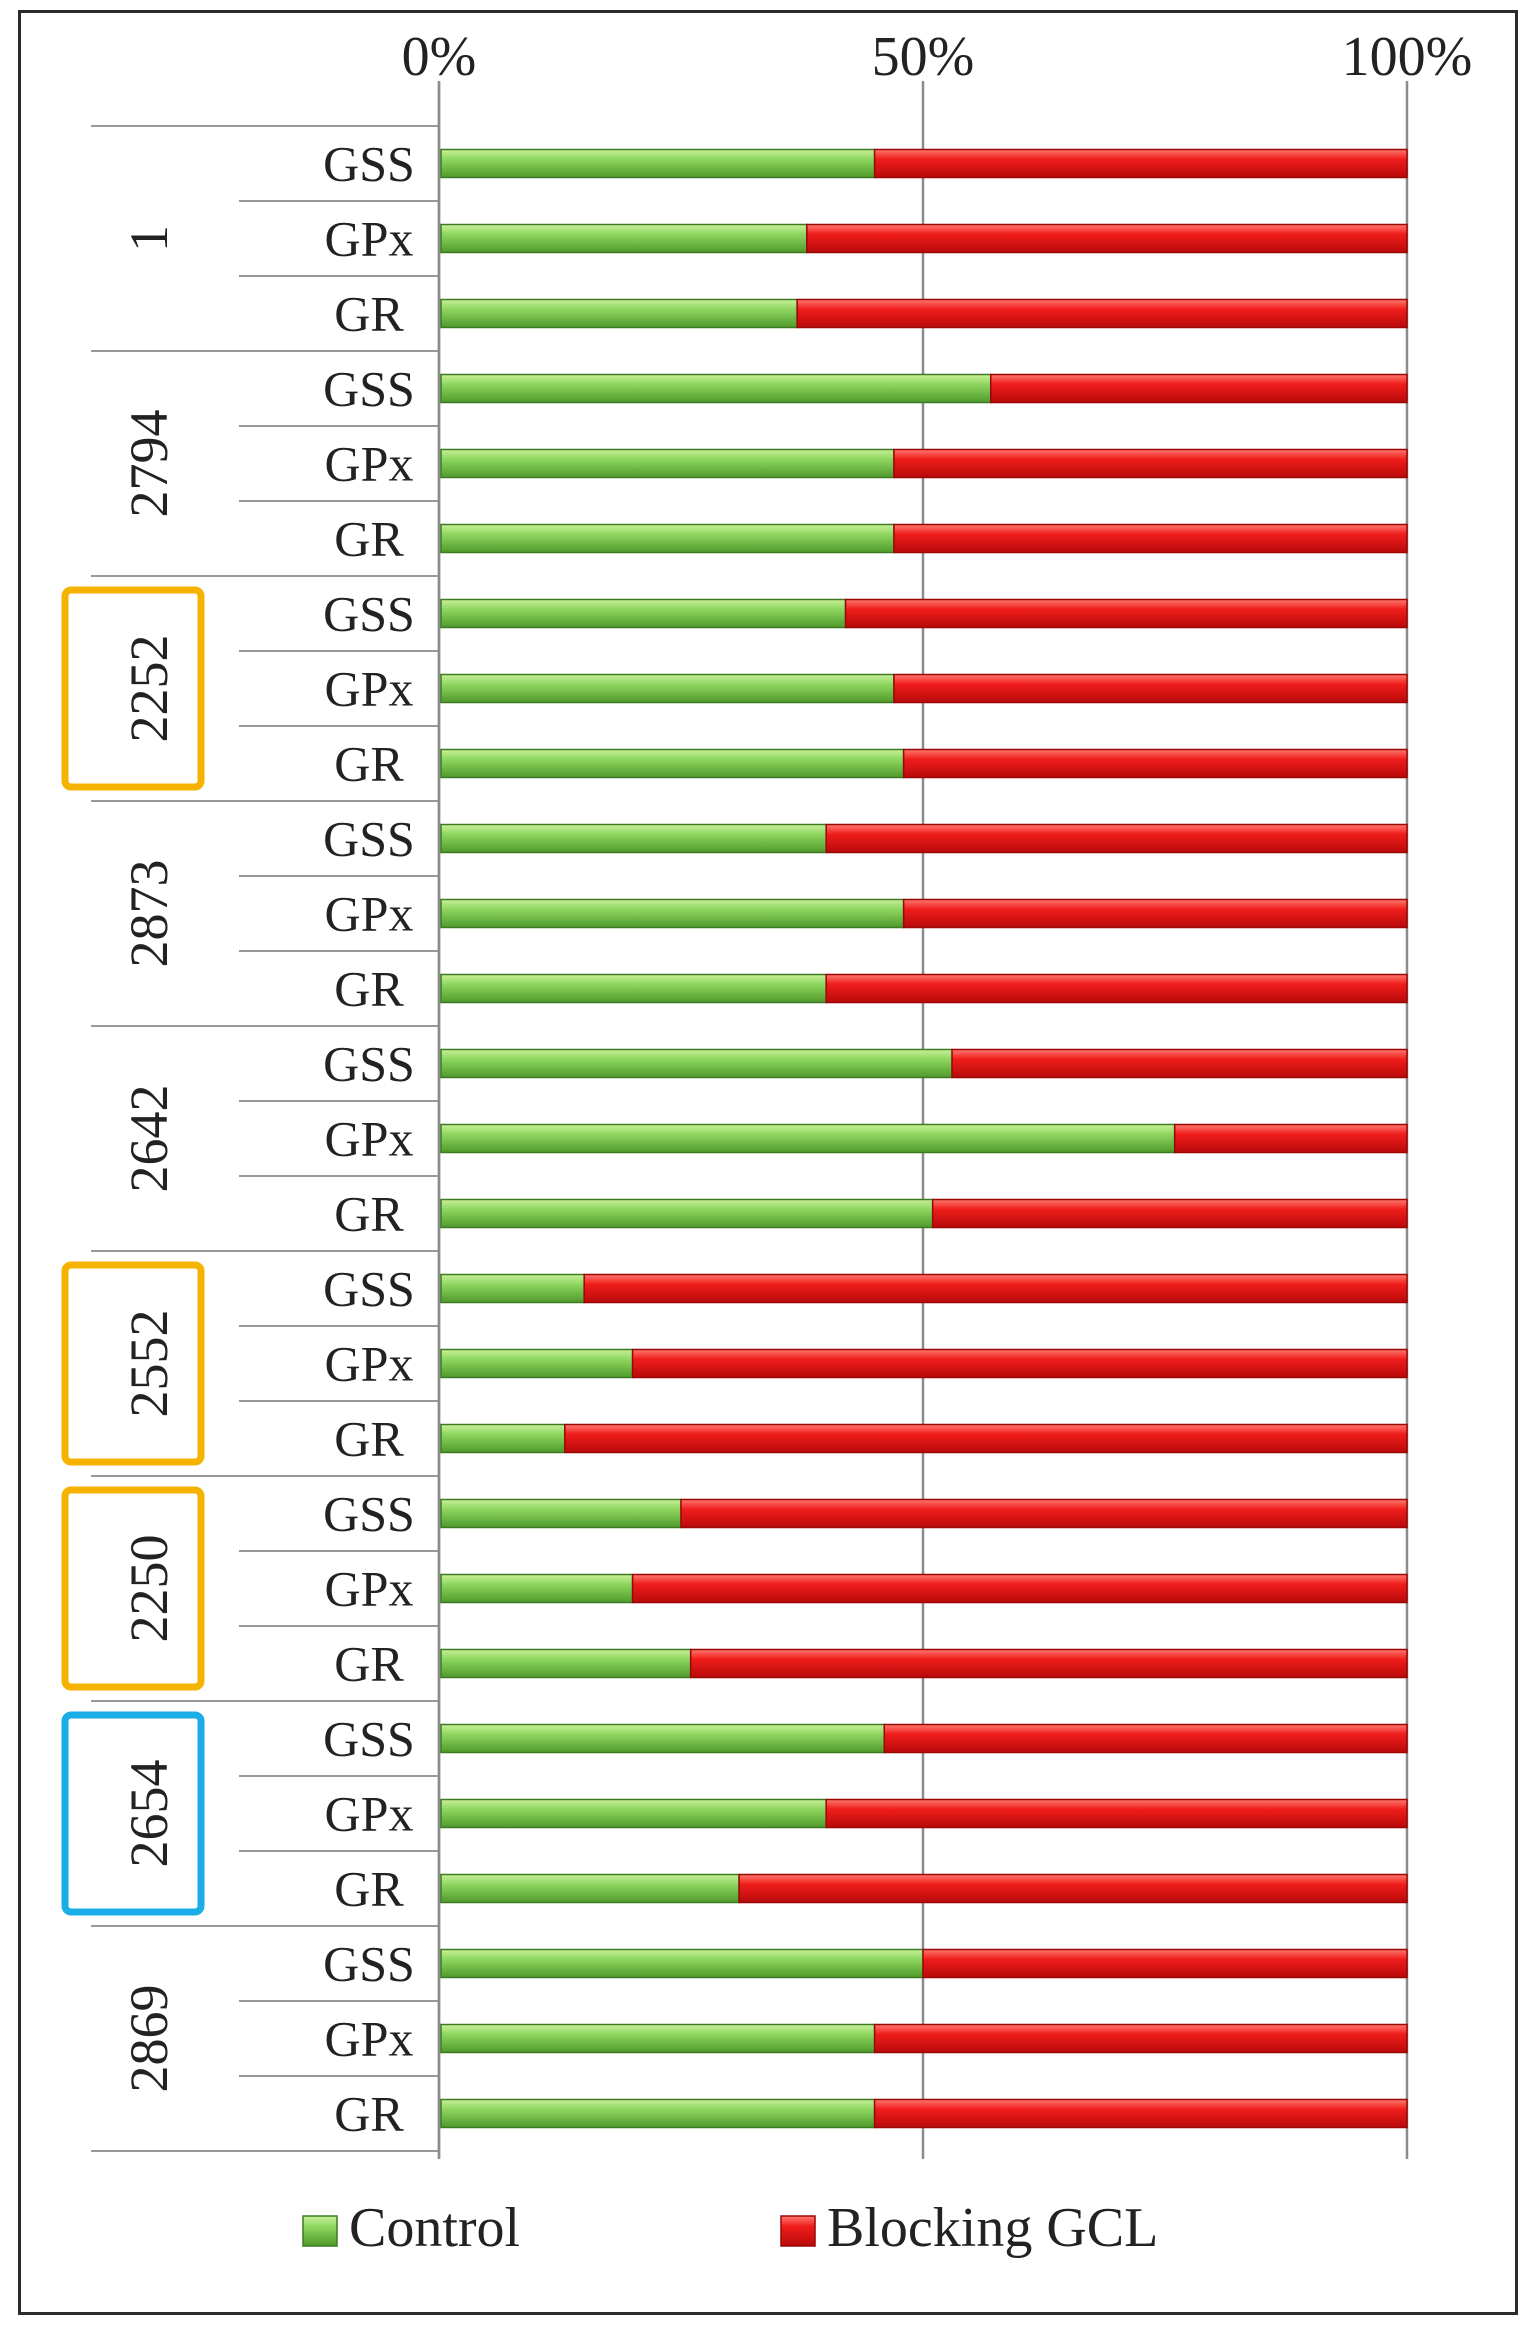  I want to click on group-label: 2252, so click(149, 689).